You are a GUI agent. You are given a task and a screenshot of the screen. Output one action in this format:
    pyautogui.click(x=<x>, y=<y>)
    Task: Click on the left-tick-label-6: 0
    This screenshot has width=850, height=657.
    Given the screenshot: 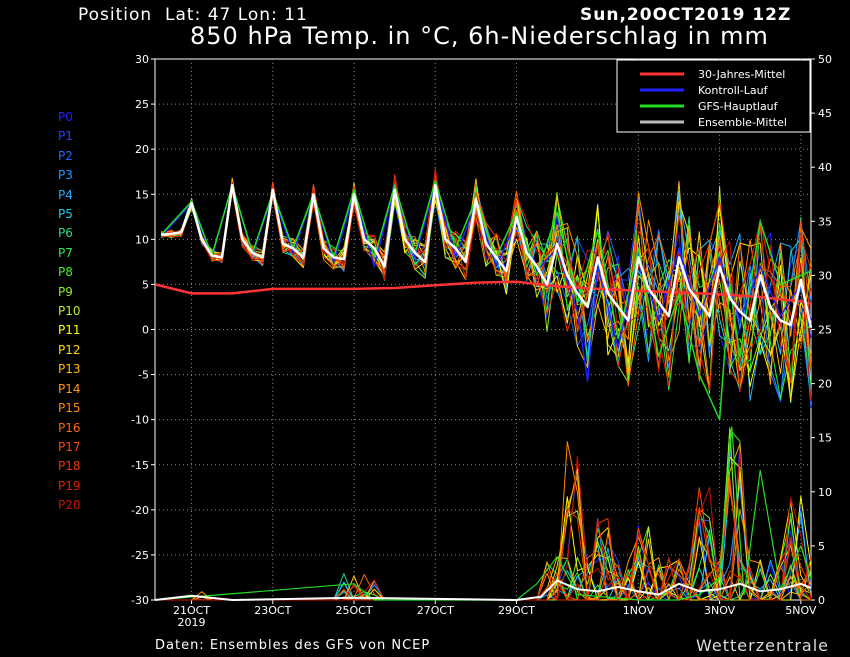 What is the action you would take?
    pyautogui.click(x=145, y=330)
    